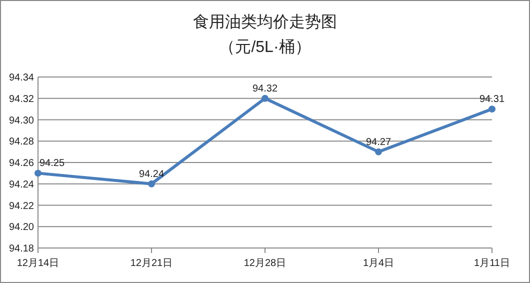 The height and width of the screenshot is (283, 530). Describe the element at coordinates (492, 263) in the screenshot. I see `x-tick-label: 1月11日` at that location.